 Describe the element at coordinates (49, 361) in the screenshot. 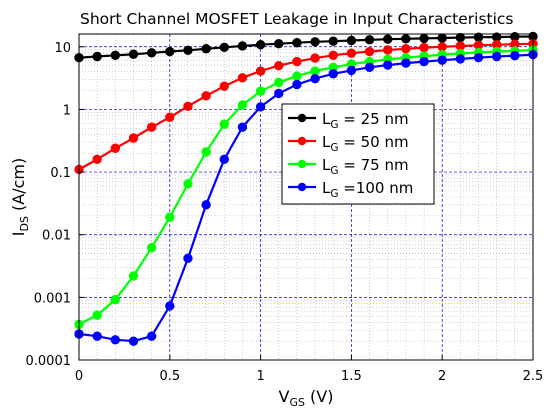

I see `y-tick-label: 0.0001` at that location.